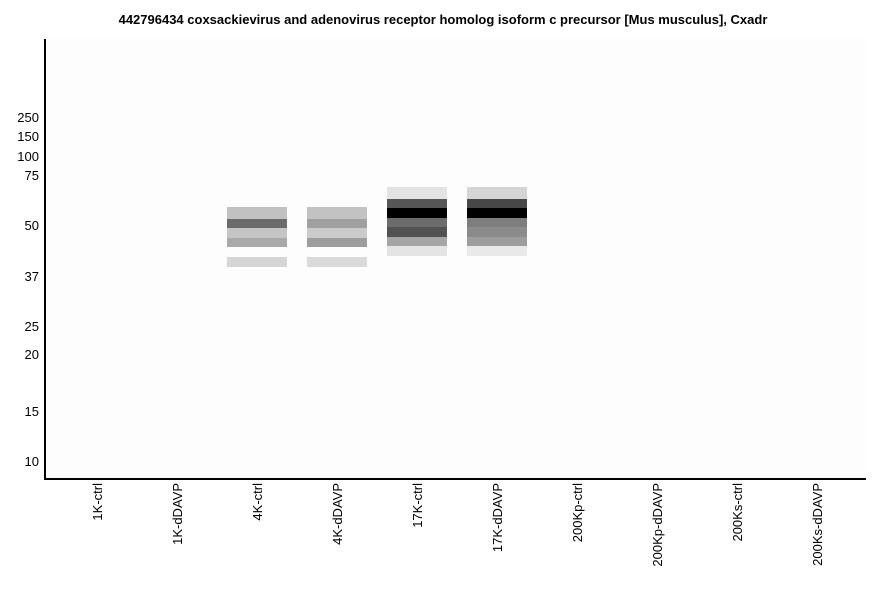  What do you see at coordinates (257, 502) in the screenshot?
I see `x-lane-label: 4K-ctrl` at bounding box center [257, 502].